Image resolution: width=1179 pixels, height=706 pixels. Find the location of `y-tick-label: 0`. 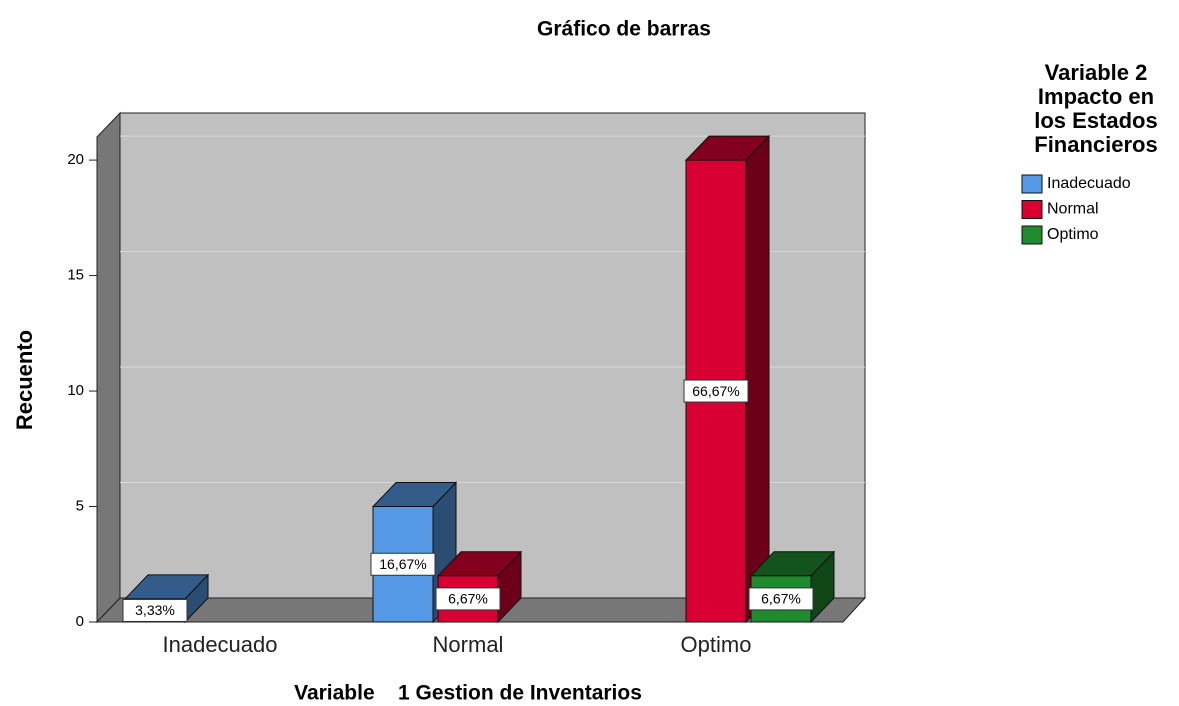

y-tick-label: 0 is located at coordinates (80, 621).